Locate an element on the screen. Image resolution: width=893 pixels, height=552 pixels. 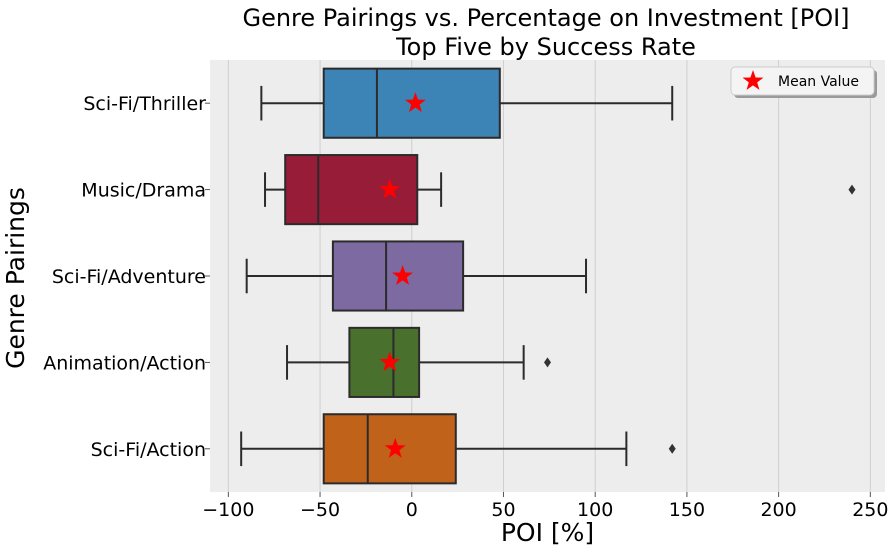
box-iqr is located at coordinates (351, 190).